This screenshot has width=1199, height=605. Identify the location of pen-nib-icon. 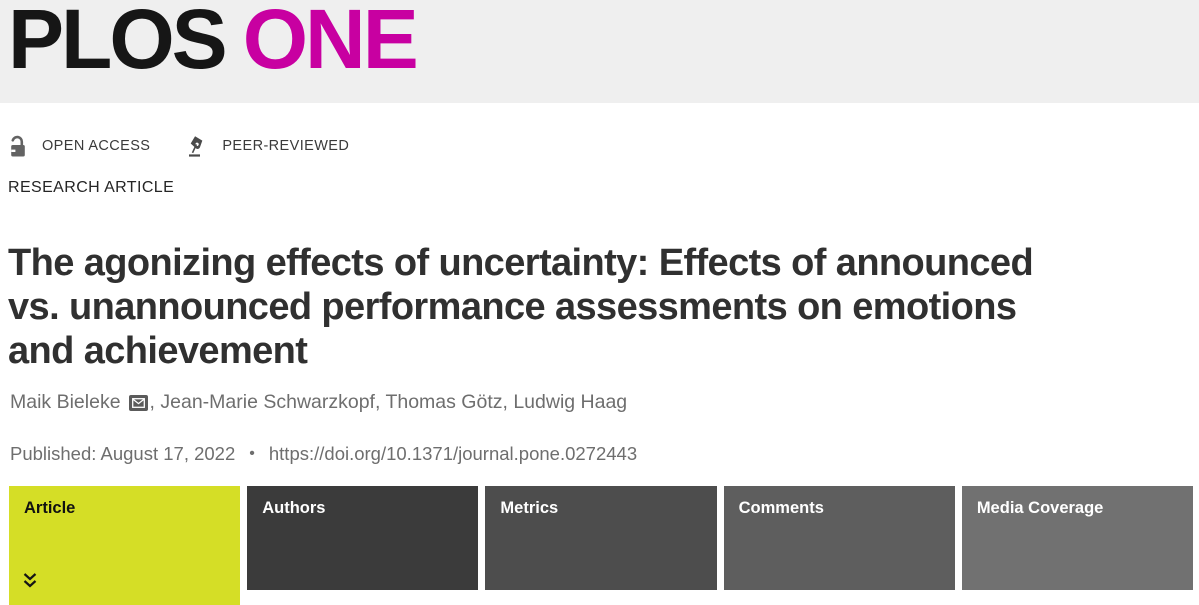
(197, 146).